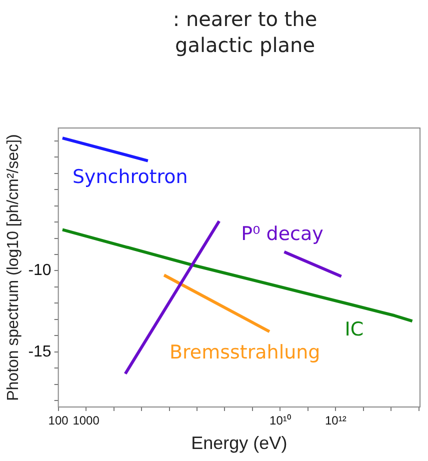  What do you see at coordinates (40, 271) in the screenshot?
I see `y-tick-label: -10` at bounding box center [40, 271].